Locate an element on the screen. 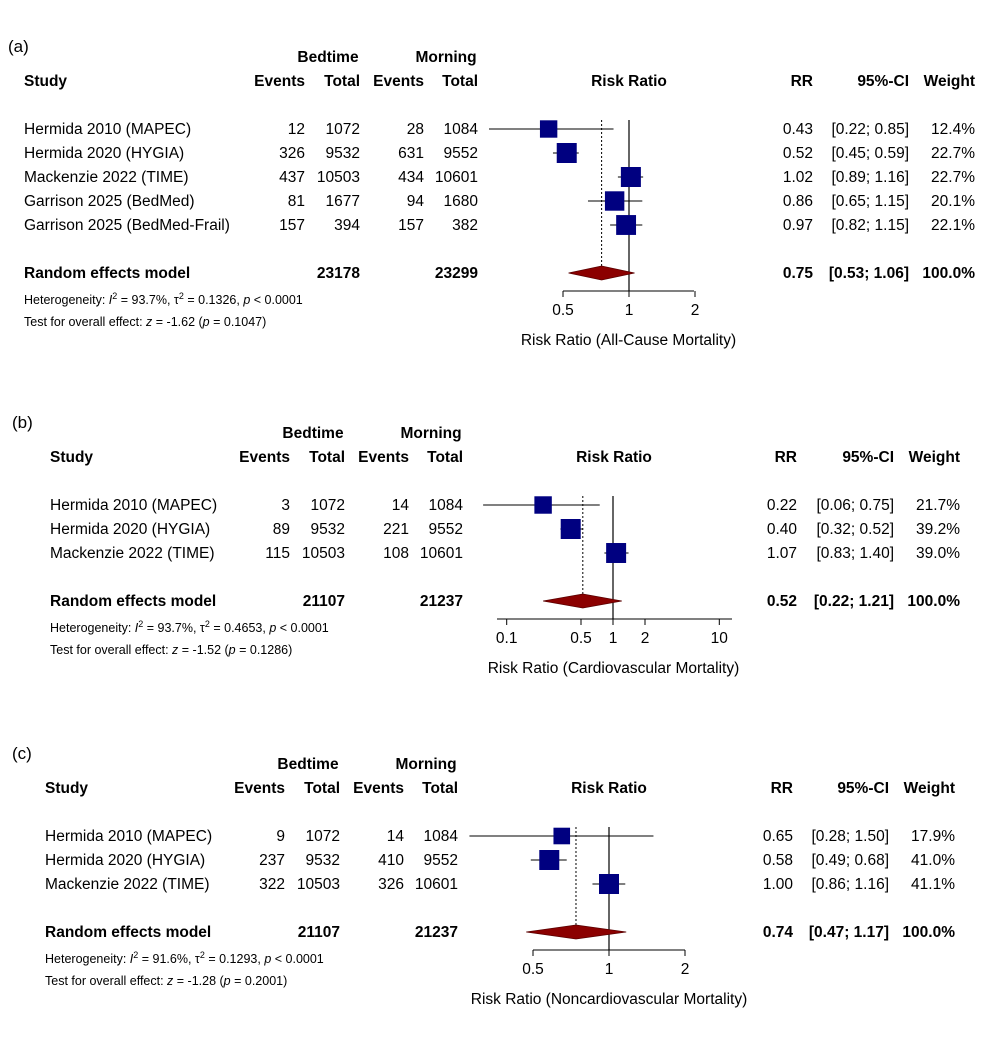  header-morn-events: Events is located at coordinates (383, 457).